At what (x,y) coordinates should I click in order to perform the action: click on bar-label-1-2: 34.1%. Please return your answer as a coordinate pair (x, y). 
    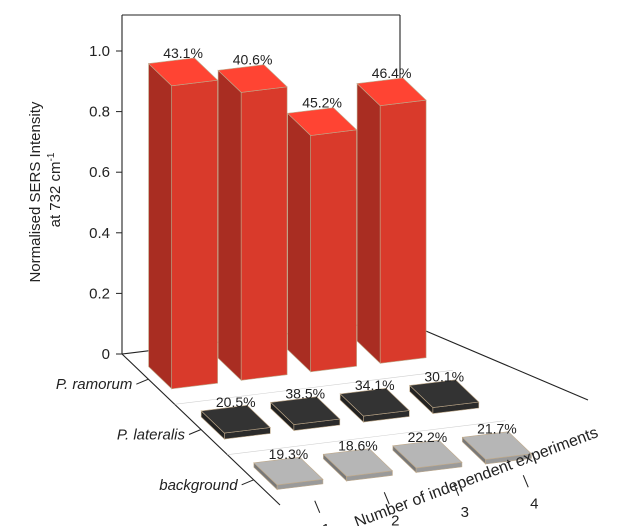
    Looking at the image, I should click on (375, 385).